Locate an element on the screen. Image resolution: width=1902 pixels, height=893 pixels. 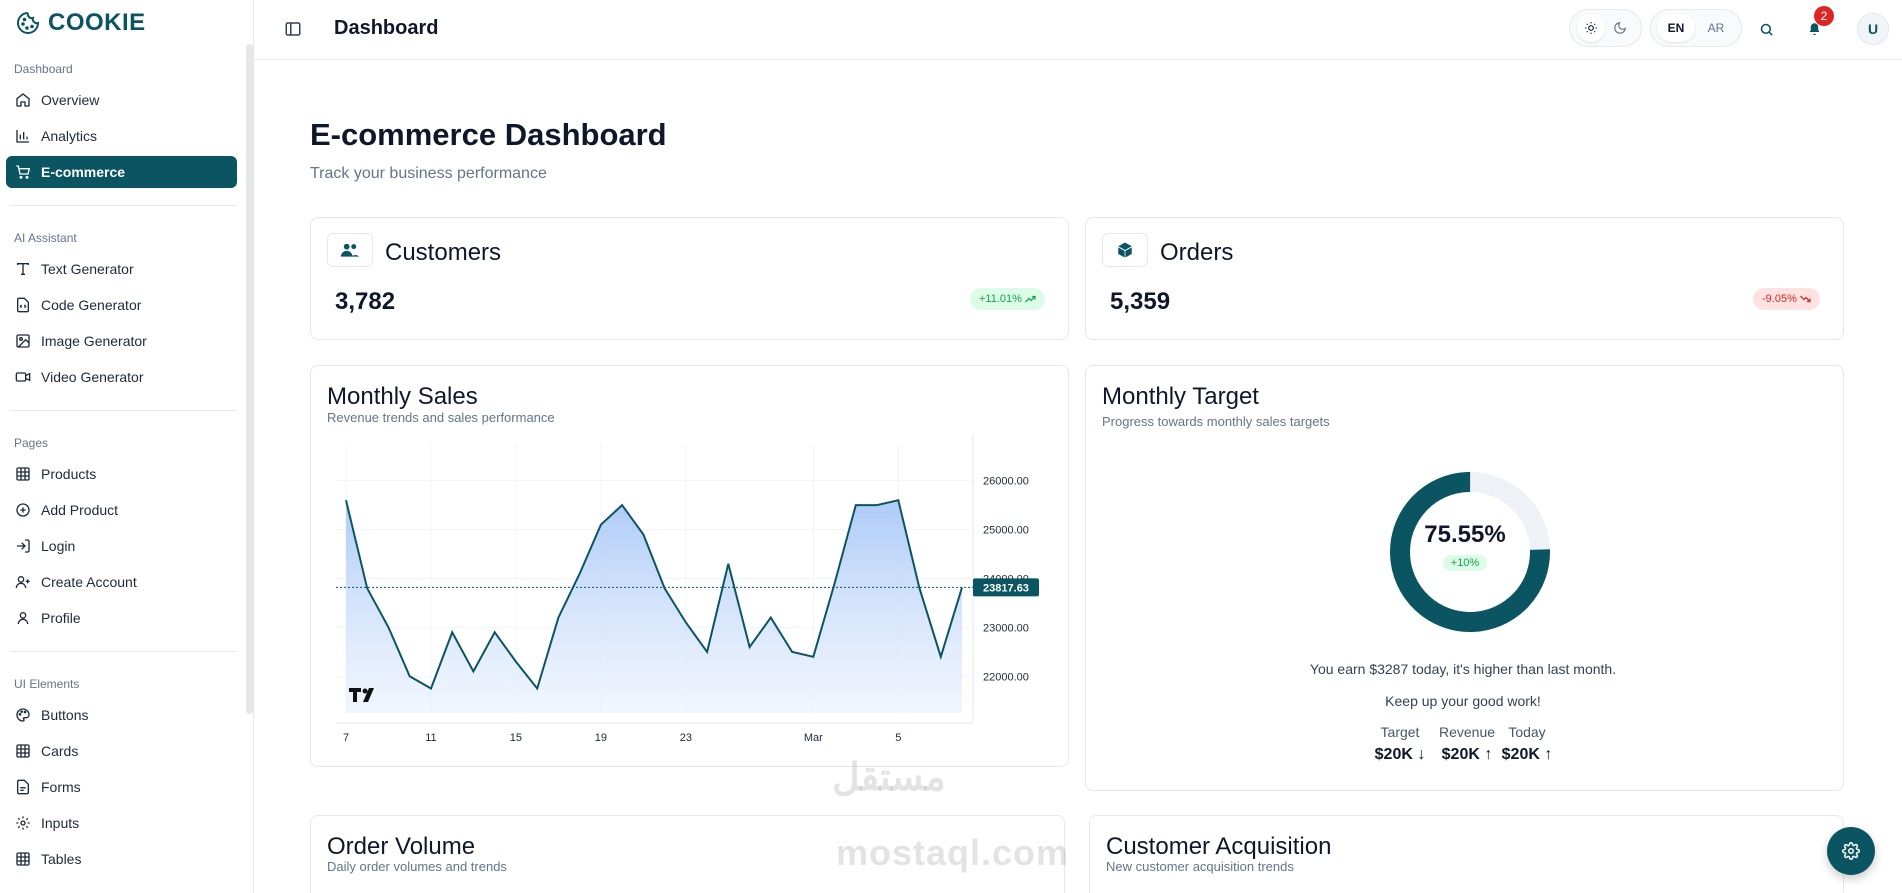
search-button is located at coordinates (1766, 29).